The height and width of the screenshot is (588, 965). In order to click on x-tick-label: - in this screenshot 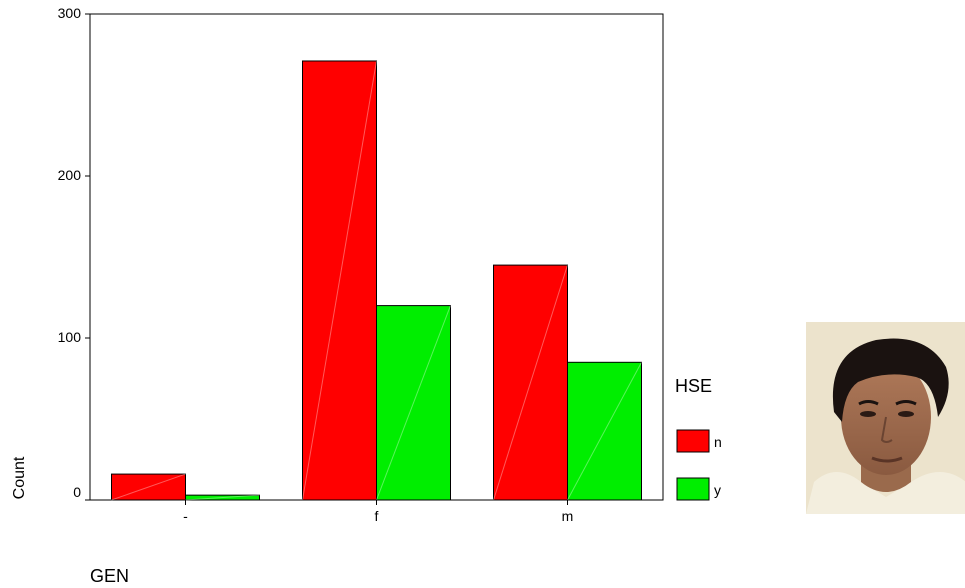, I will do `click(185, 516)`.